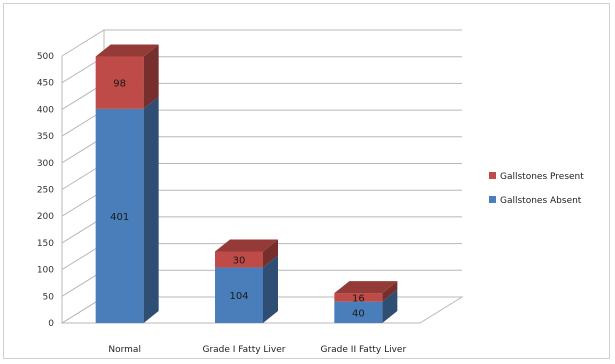  I want to click on y-tick-label-200: 200, so click(45, 217).